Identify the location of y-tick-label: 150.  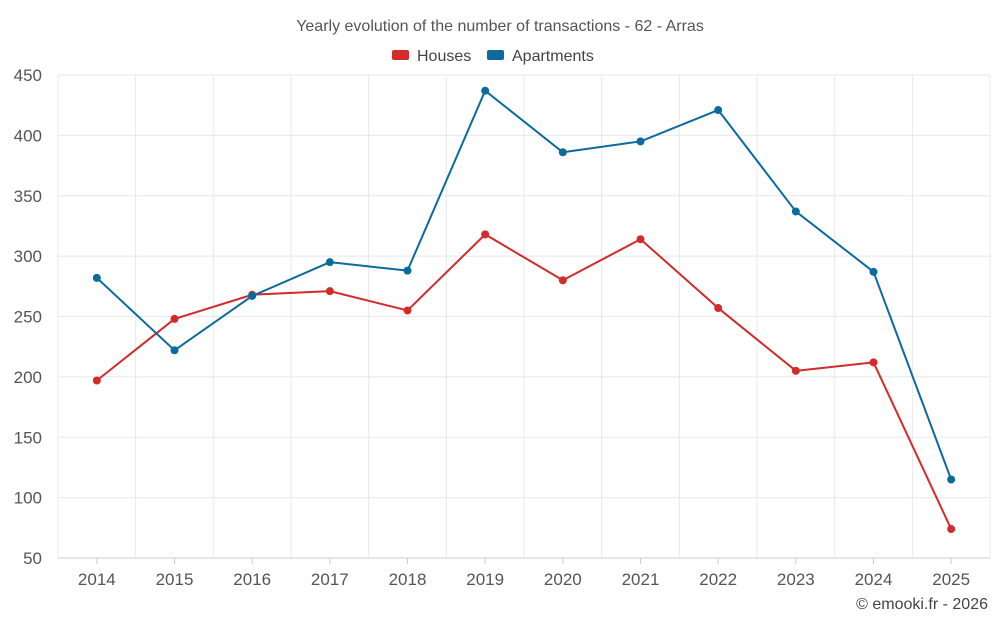
(28, 437).